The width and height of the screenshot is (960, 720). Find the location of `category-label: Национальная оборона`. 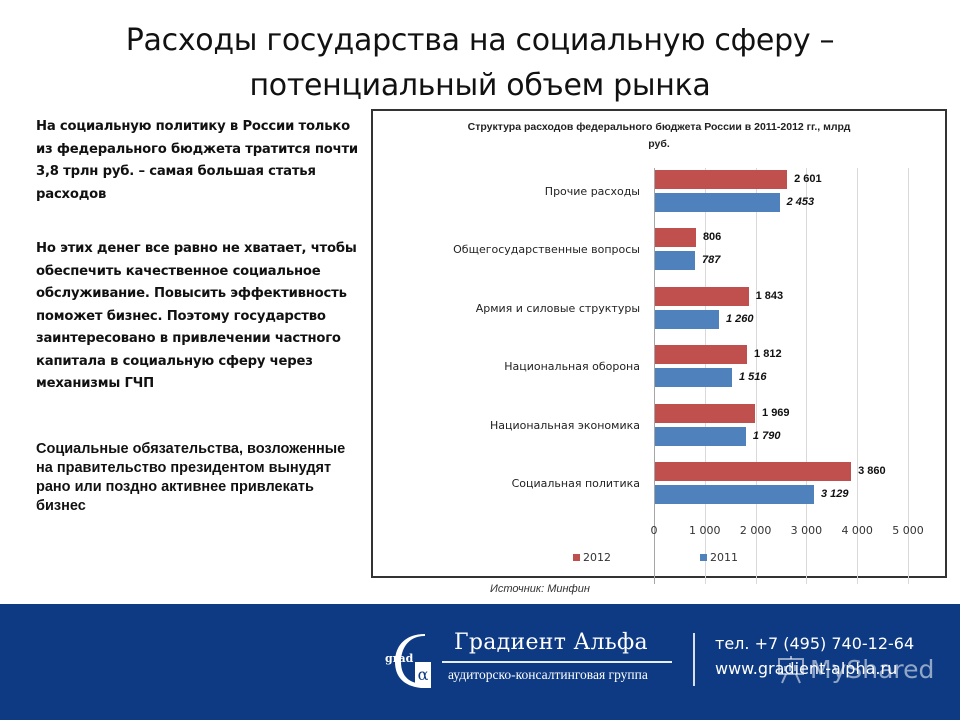

category-label: Национальная оборона is located at coordinates (572, 367).